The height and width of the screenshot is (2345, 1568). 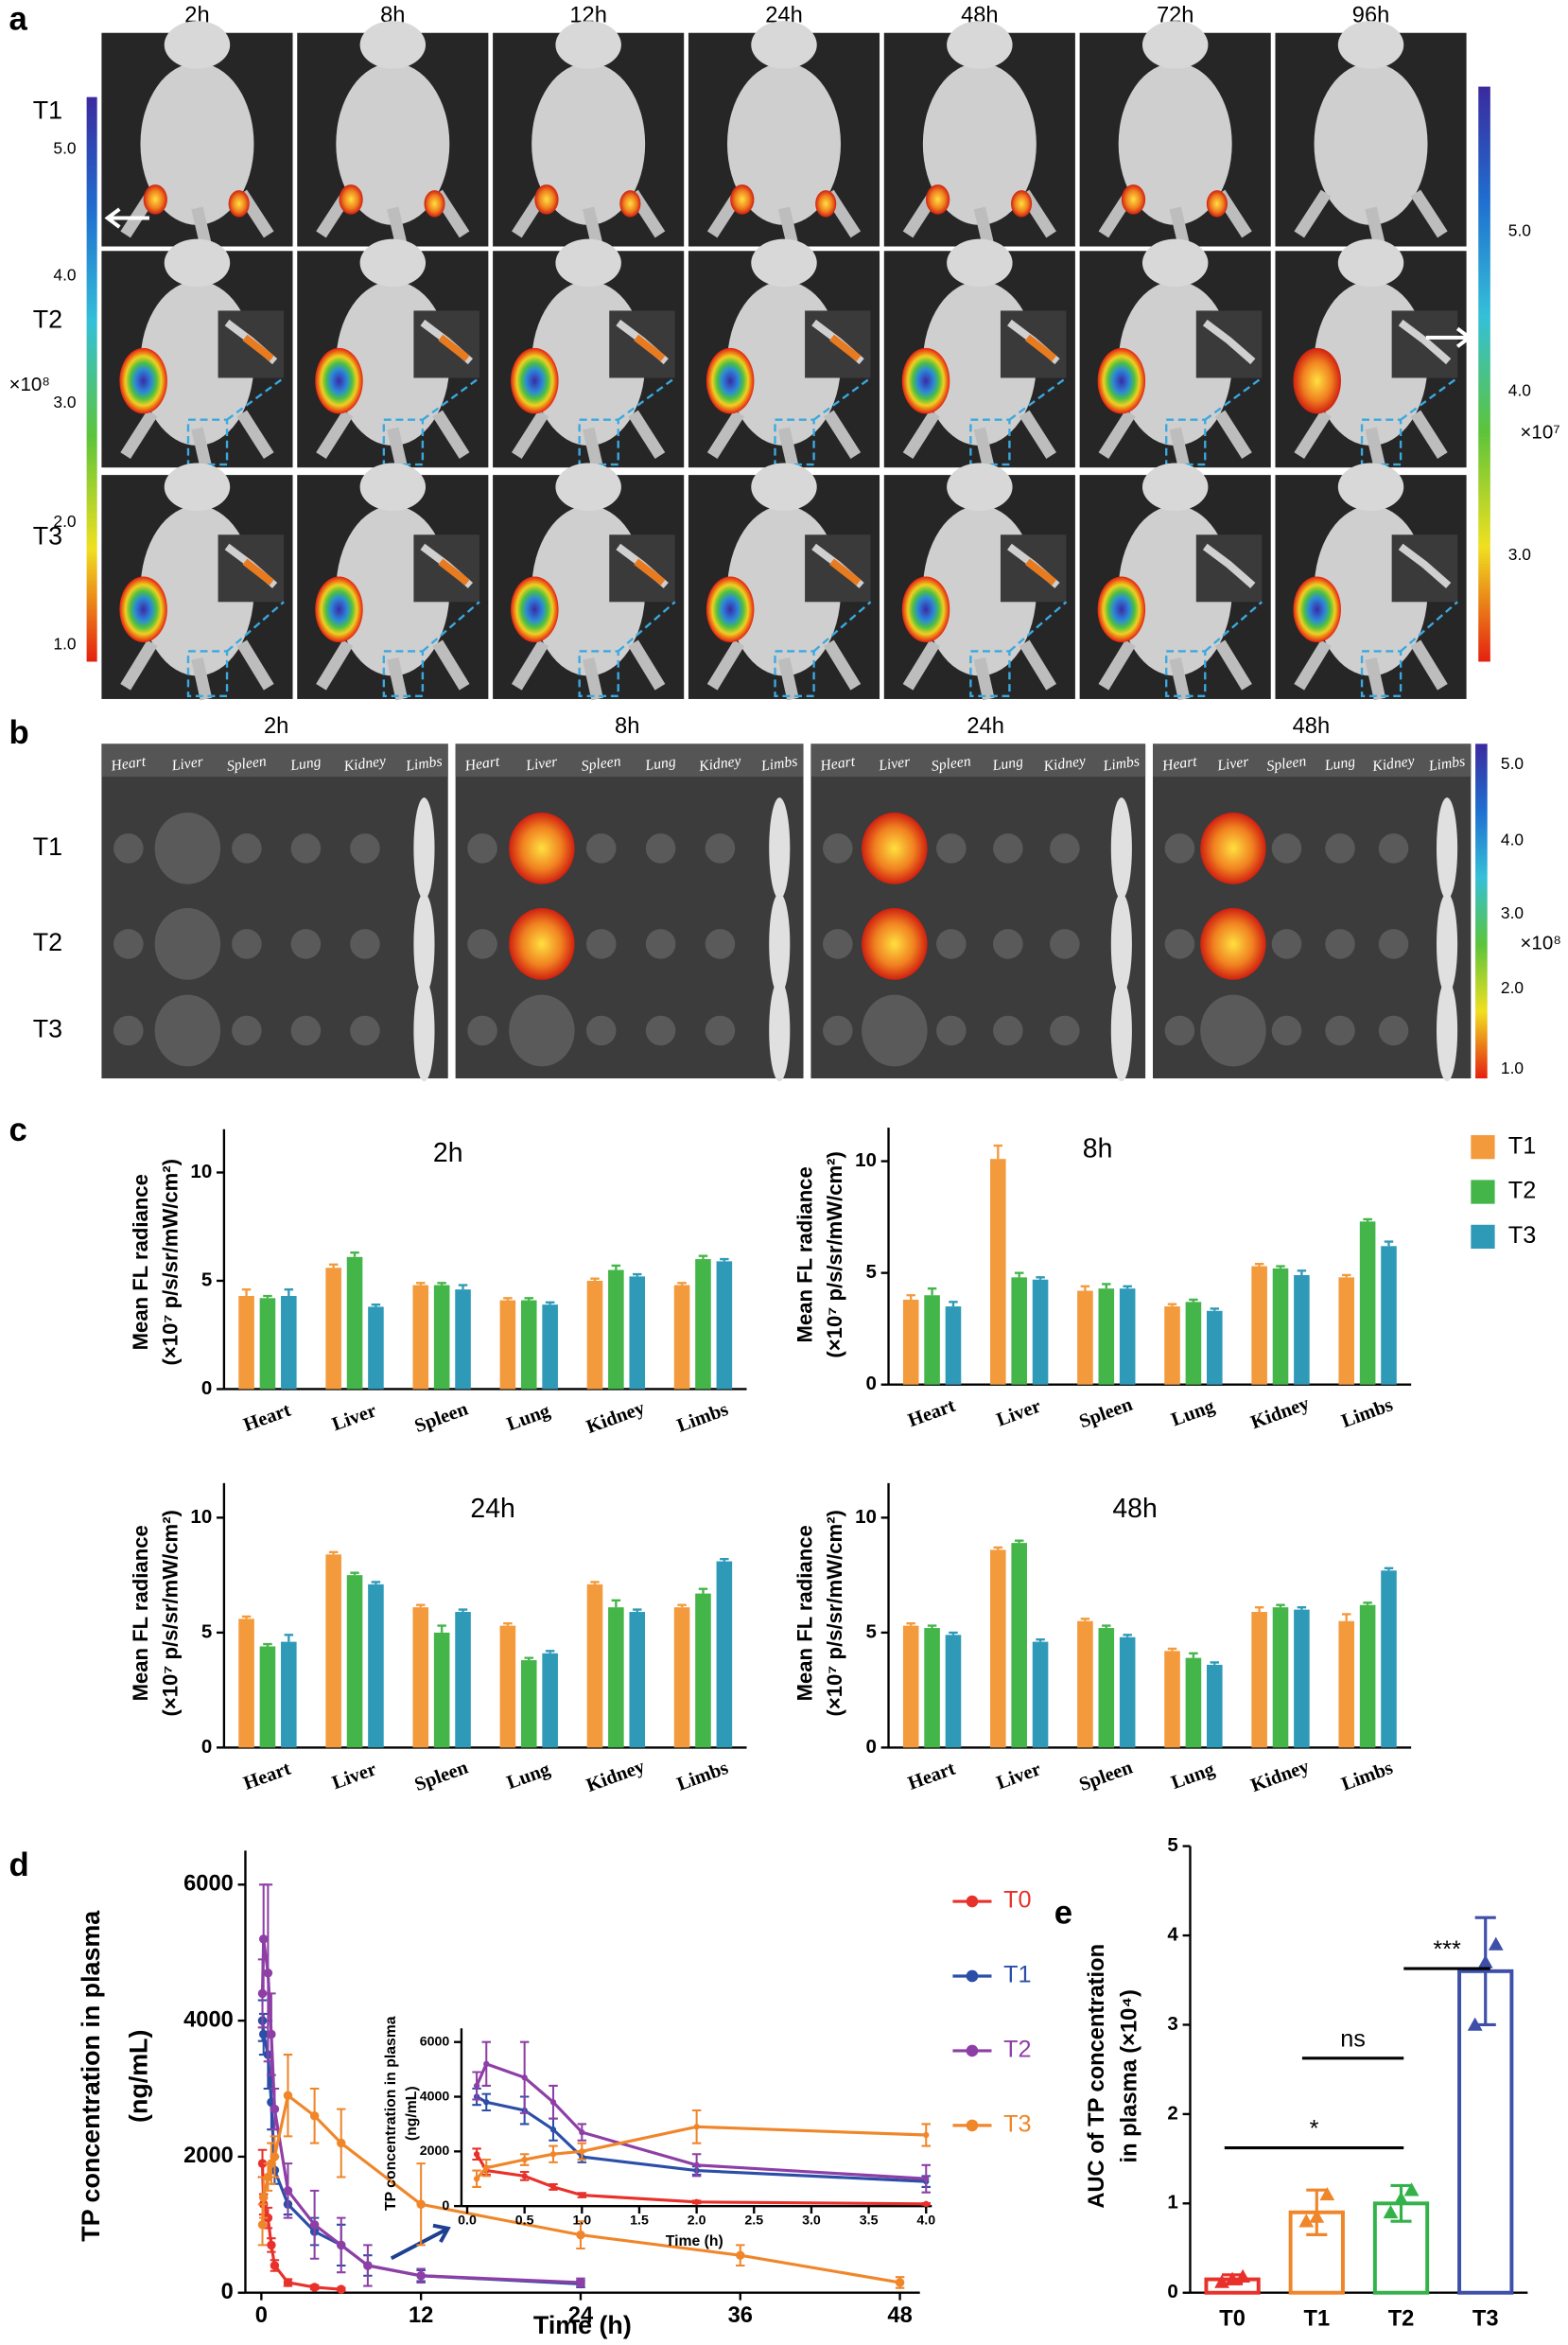 I want to click on y-tick-label: 1, so click(x=1172, y=2203).